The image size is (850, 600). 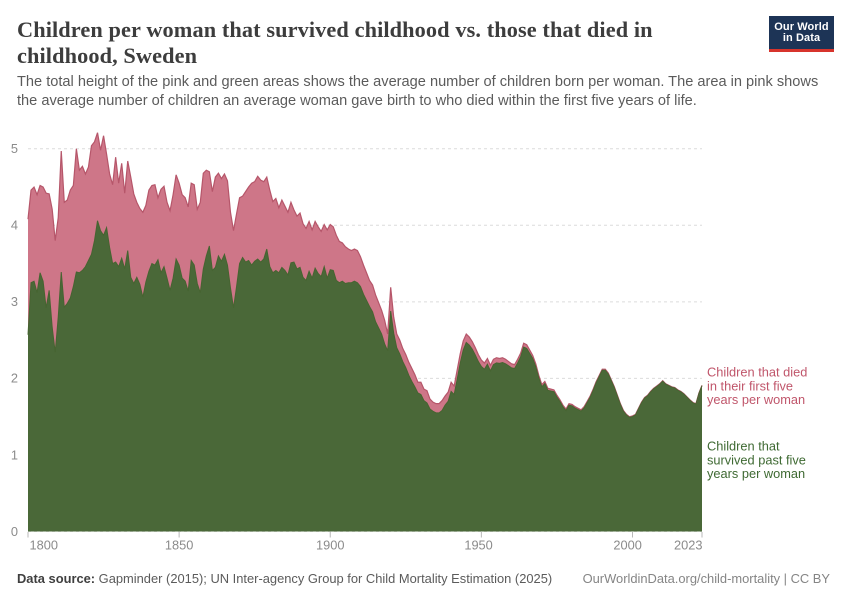 What do you see at coordinates (14, 378) in the screenshot?
I see `y-axis-label-2: 2` at bounding box center [14, 378].